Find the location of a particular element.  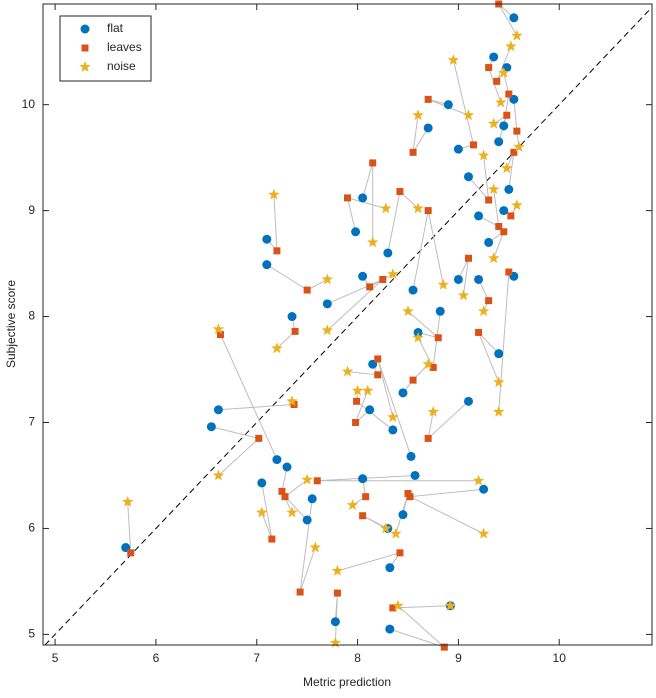

legend-label: flat is located at coordinates (115, 28).